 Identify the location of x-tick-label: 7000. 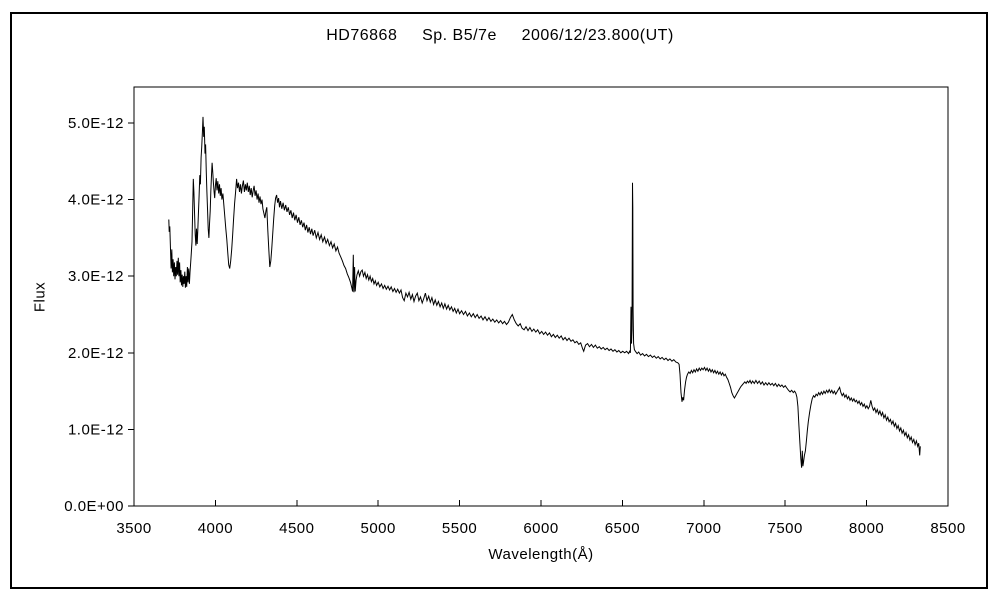
(703, 528).